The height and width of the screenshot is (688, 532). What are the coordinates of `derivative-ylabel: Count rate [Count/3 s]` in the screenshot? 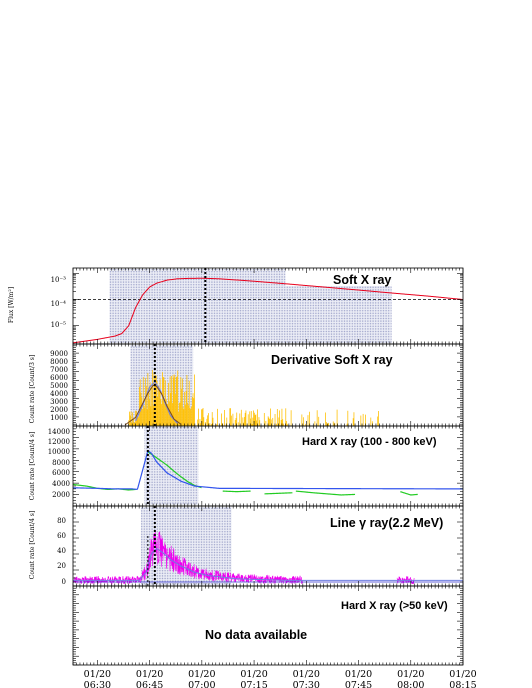 It's located at (32, 389).